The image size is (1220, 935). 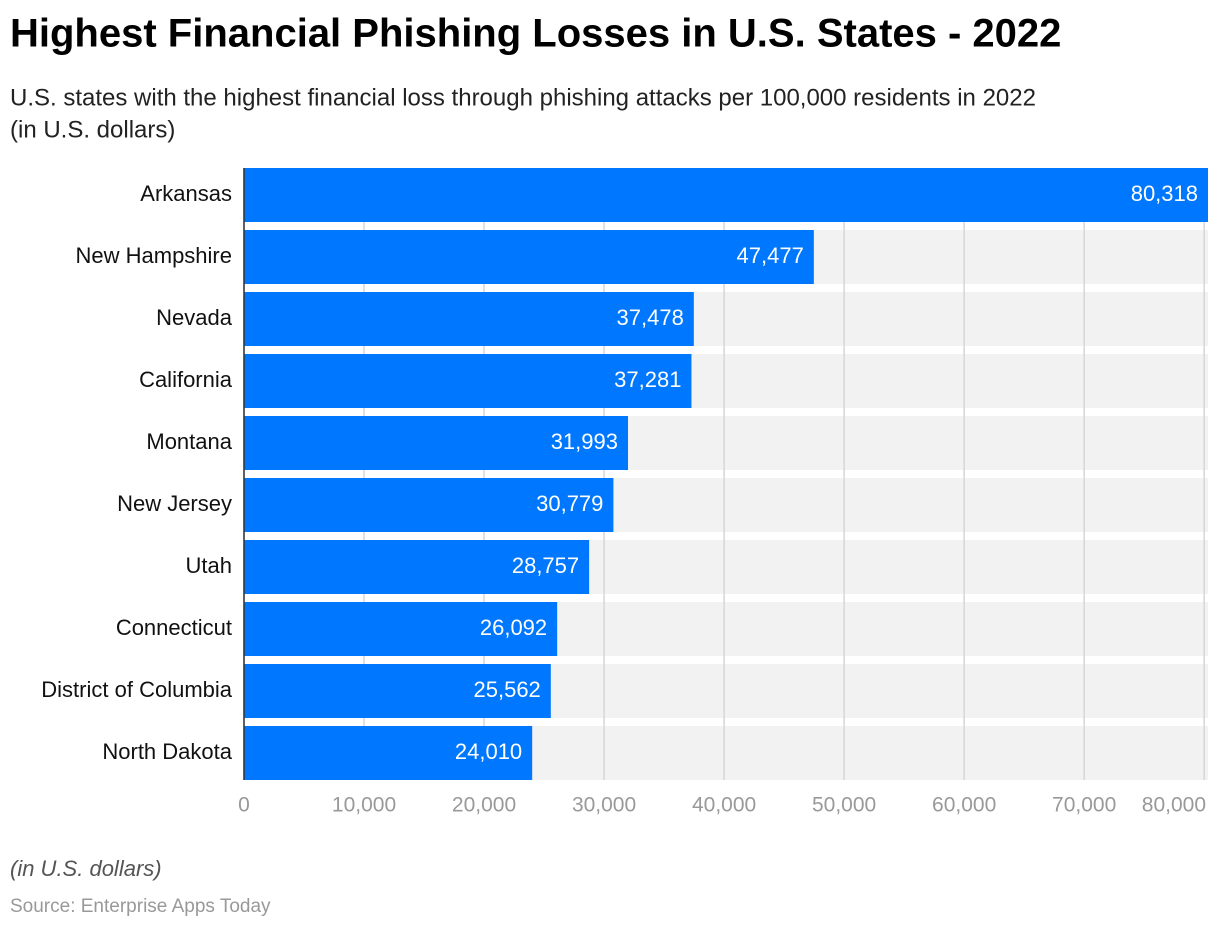 I want to click on y-tick-label: California, so click(x=186, y=379).